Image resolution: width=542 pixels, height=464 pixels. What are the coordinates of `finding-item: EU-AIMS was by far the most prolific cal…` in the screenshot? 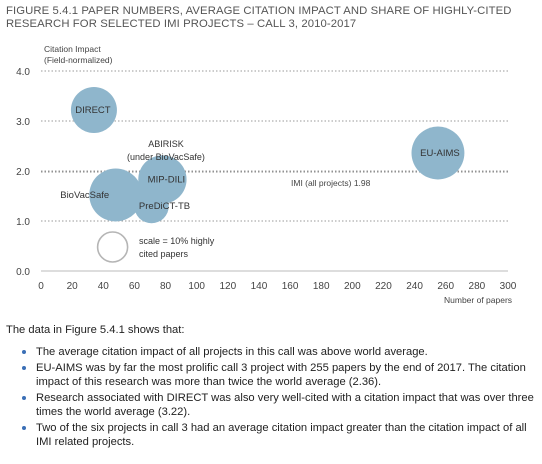 It's located at (272, 375).